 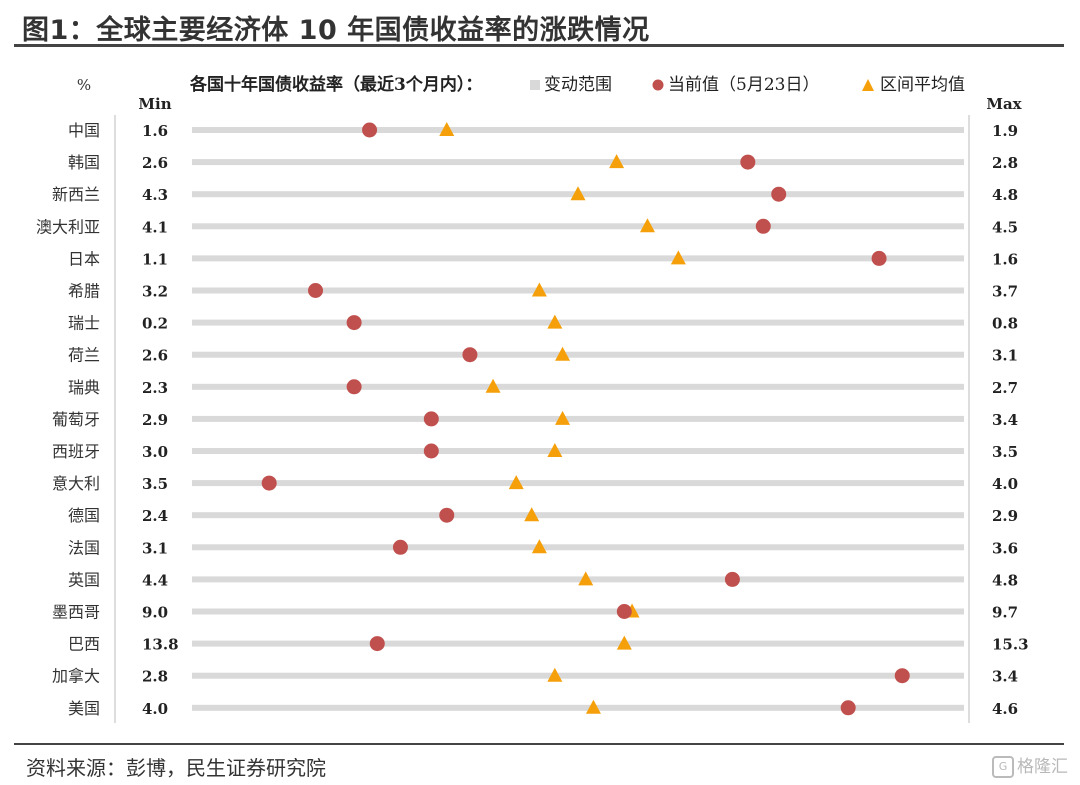 I want to click on min-value: 4.1, so click(x=155, y=227).